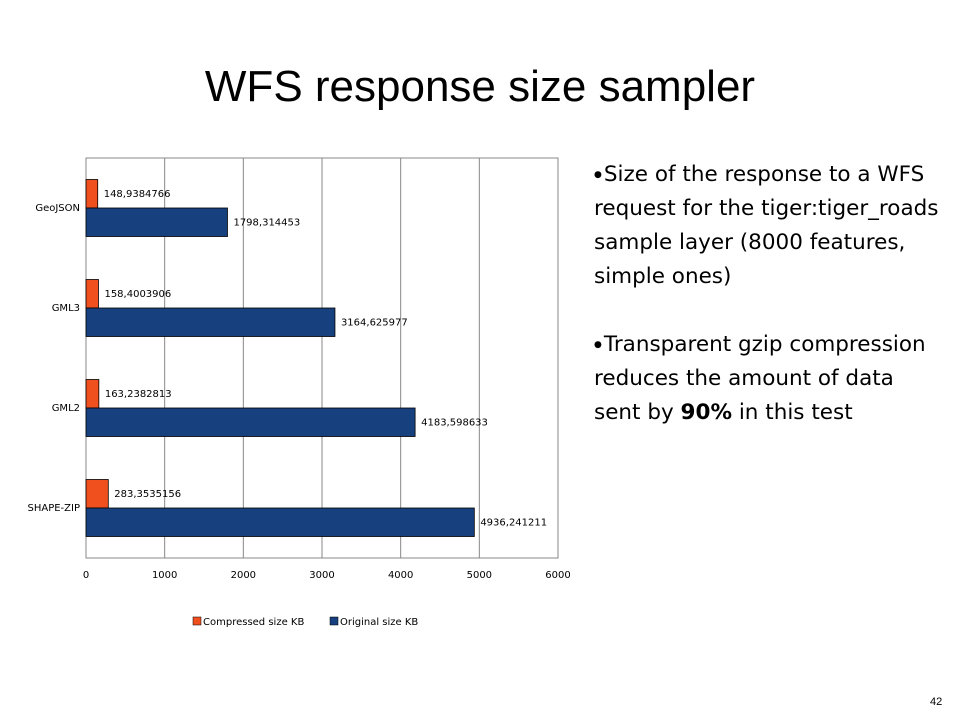  I want to click on value-label: 3164,625977, so click(374, 322).